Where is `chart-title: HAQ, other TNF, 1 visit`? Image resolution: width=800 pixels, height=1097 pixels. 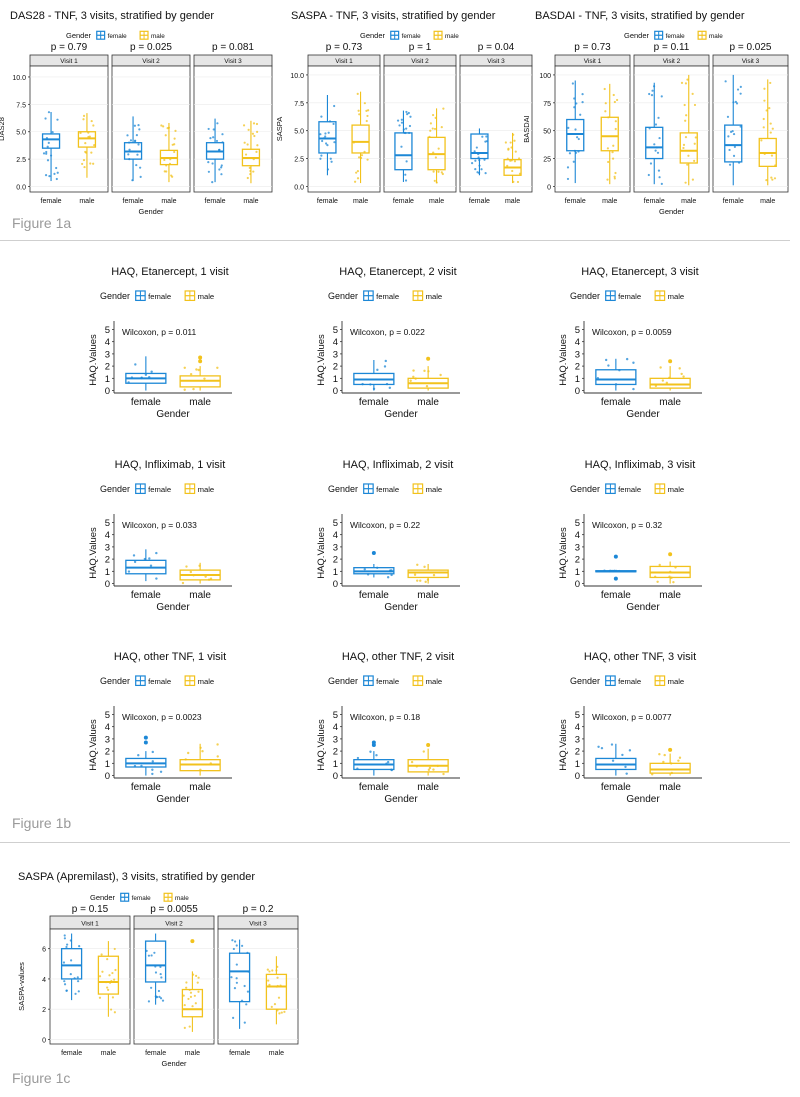
chart-title: HAQ, other TNF, 1 visit is located at coordinates (170, 657).